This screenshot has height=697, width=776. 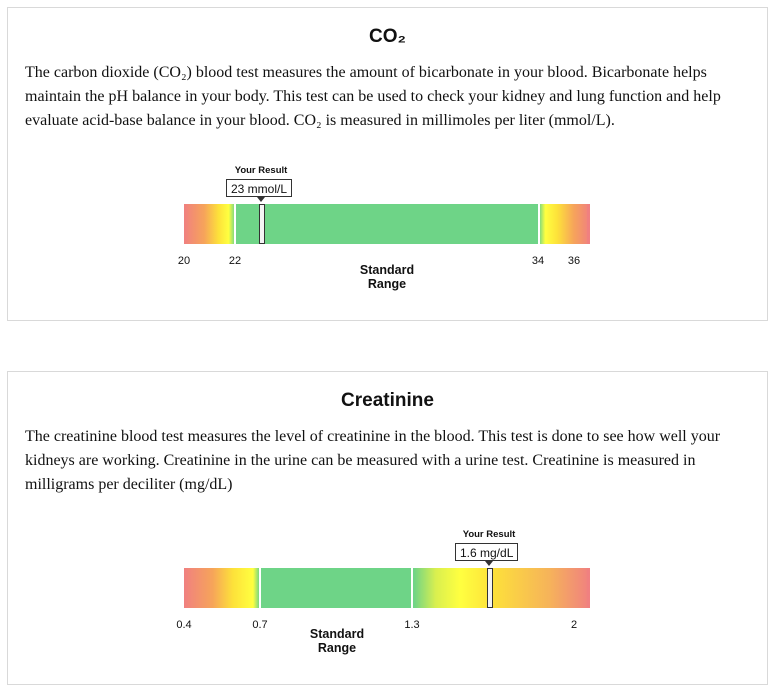 I want to click on result-value-box: 23 mmol/L, so click(x=259, y=188).